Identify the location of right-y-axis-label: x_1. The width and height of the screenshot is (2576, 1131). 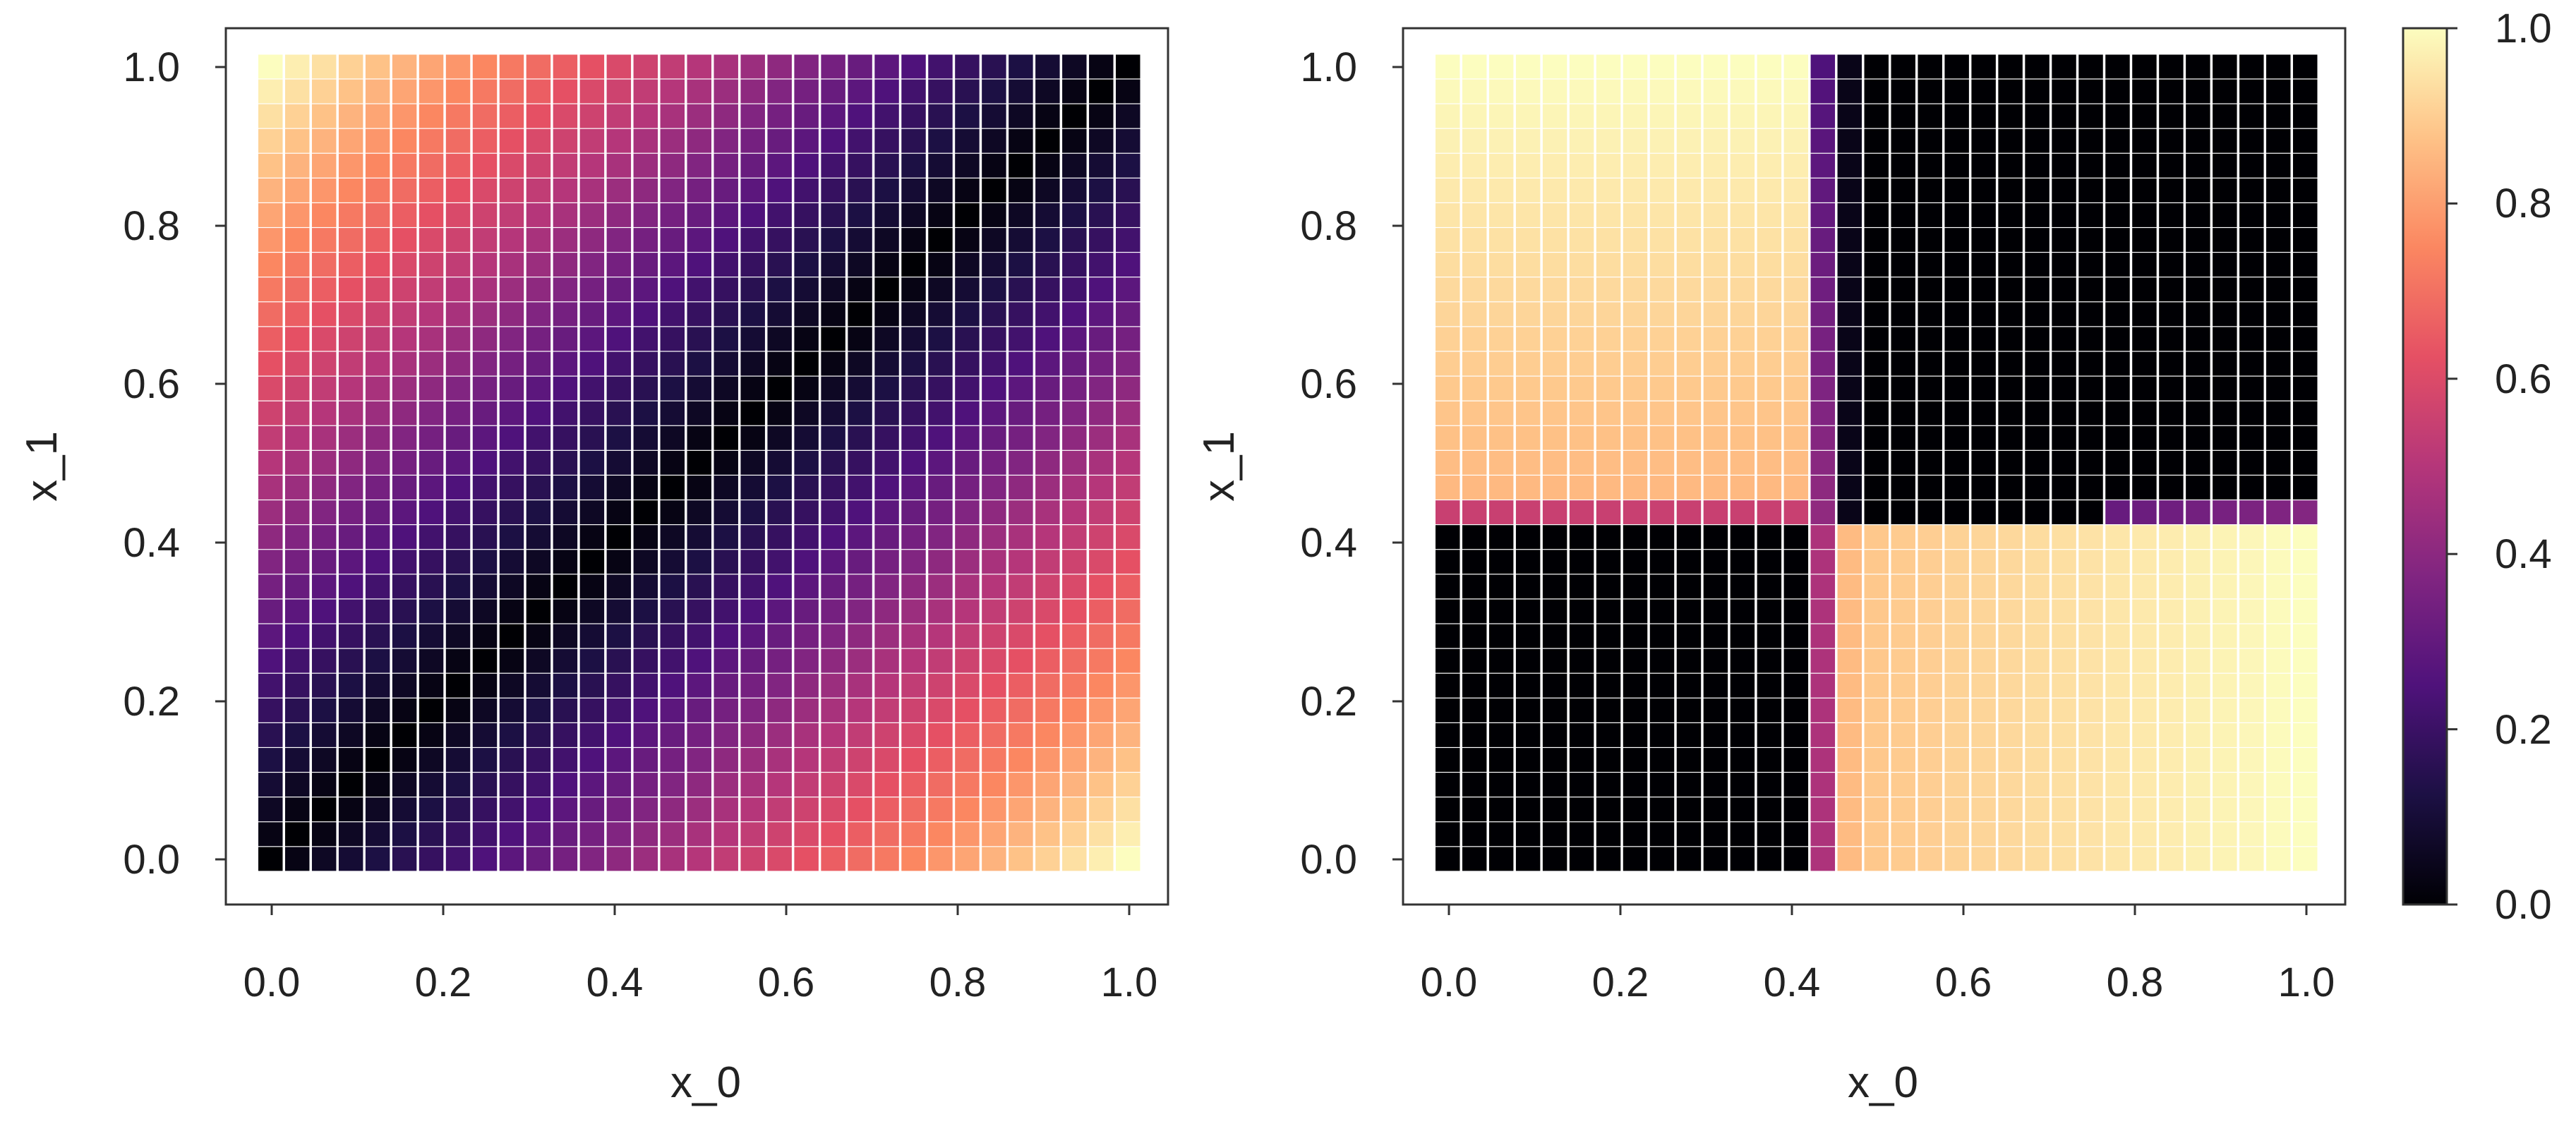
(1219, 466).